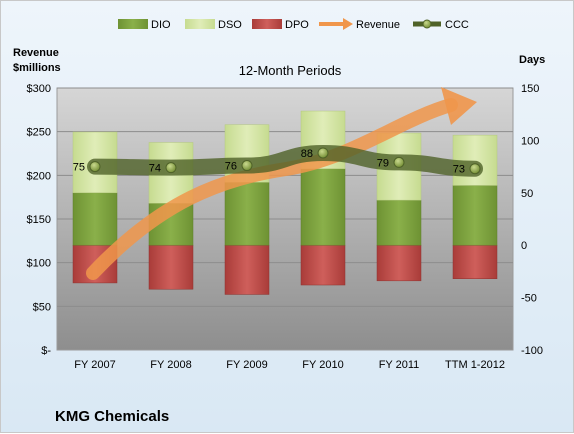 Image resolution: width=574 pixels, height=434 pixels. I want to click on company-name: KMG Chemicals, so click(112, 416).